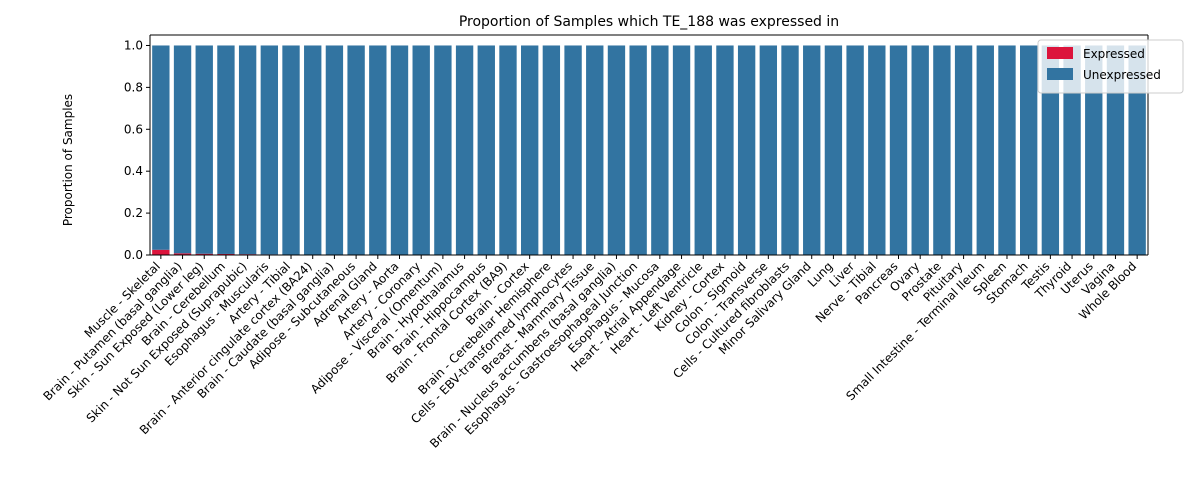 The image size is (1200, 500). What do you see at coordinates (133, 45) in the screenshot?
I see `y-tick-label: 1.0` at bounding box center [133, 45].